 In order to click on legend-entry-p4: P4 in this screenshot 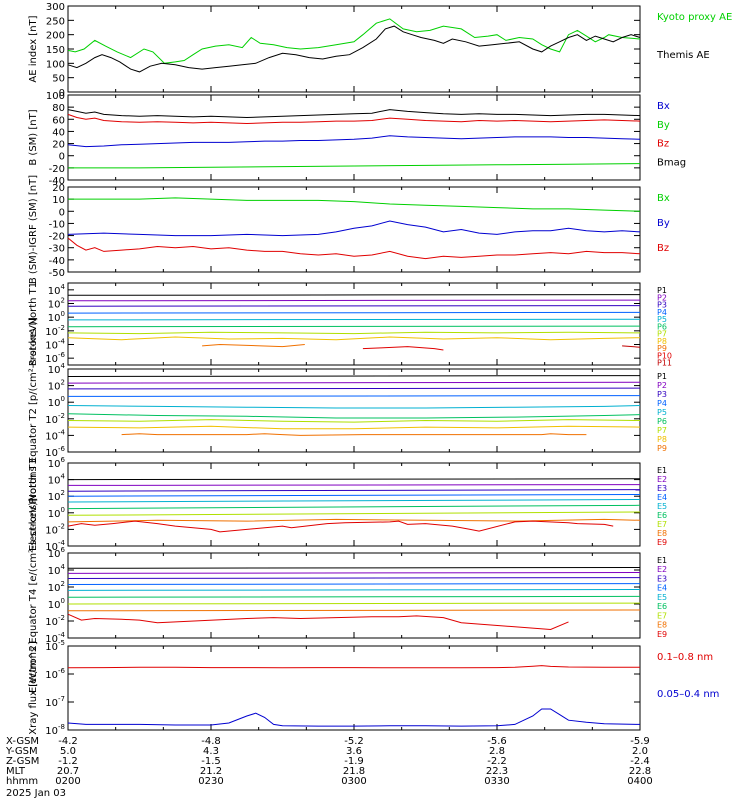, I will do `click(662, 312)`.